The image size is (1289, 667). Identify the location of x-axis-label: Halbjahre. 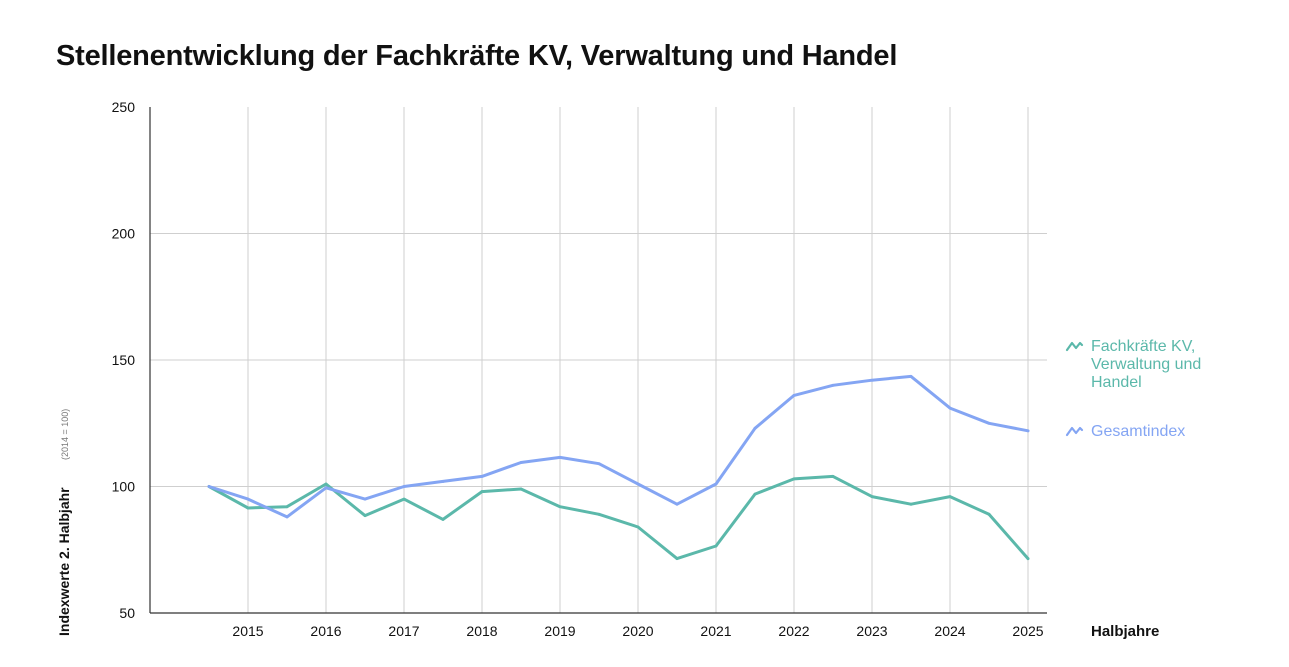
(1125, 631).